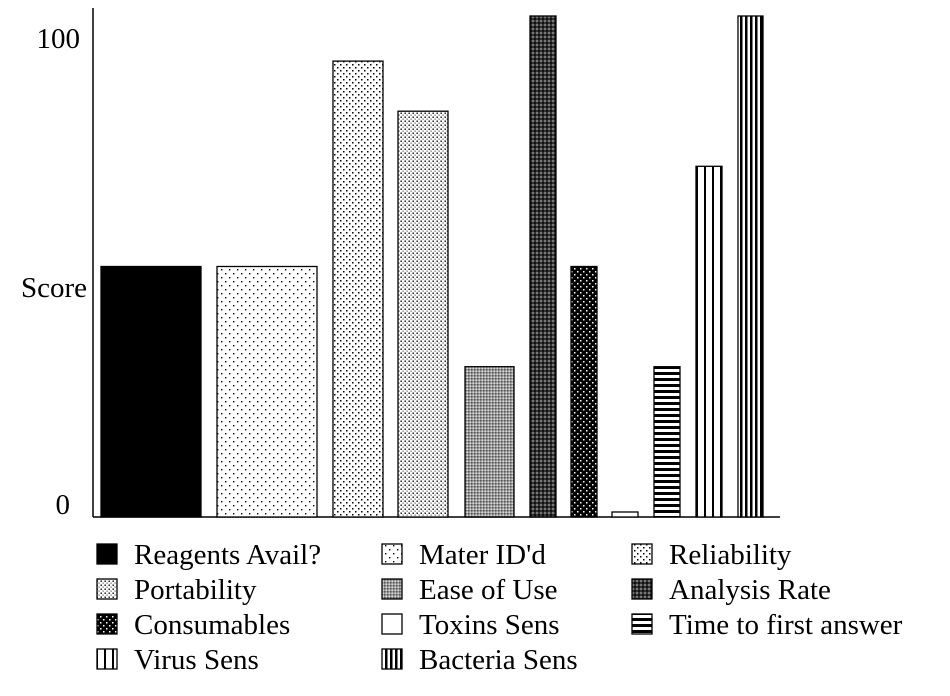 The height and width of the screenshot is (696, 950). Describe the element at coordinates (423, 314) in the screenshot. I see `bar-portability` at that location.